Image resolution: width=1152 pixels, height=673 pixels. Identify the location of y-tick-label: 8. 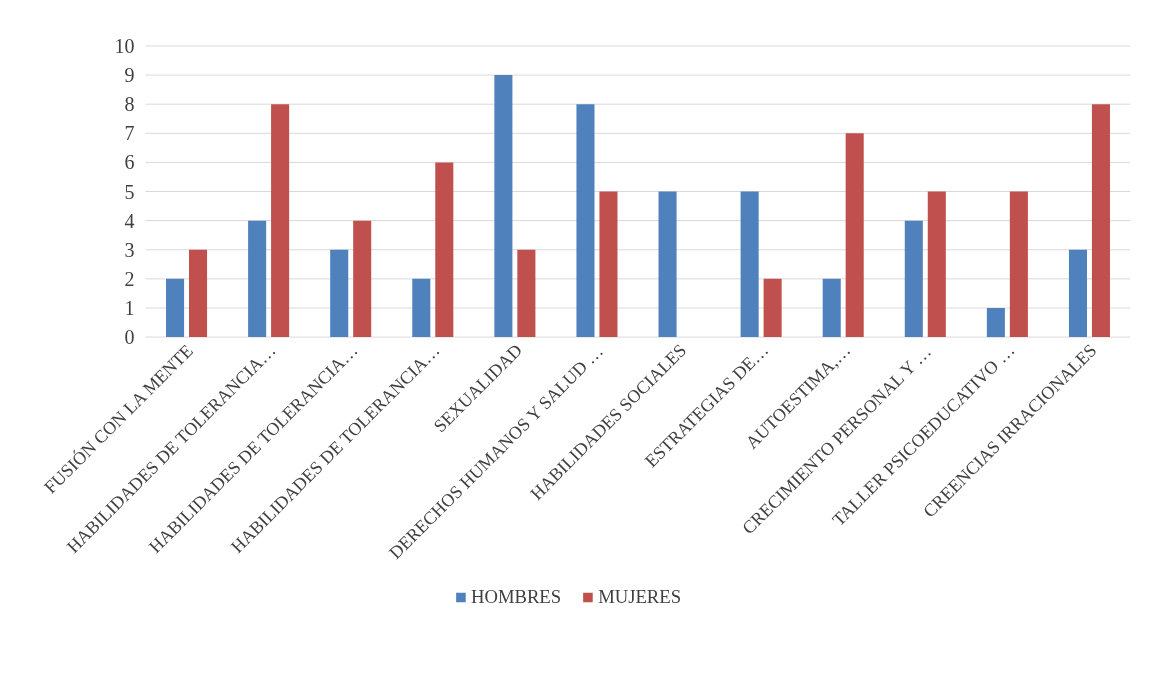
(129, 104).